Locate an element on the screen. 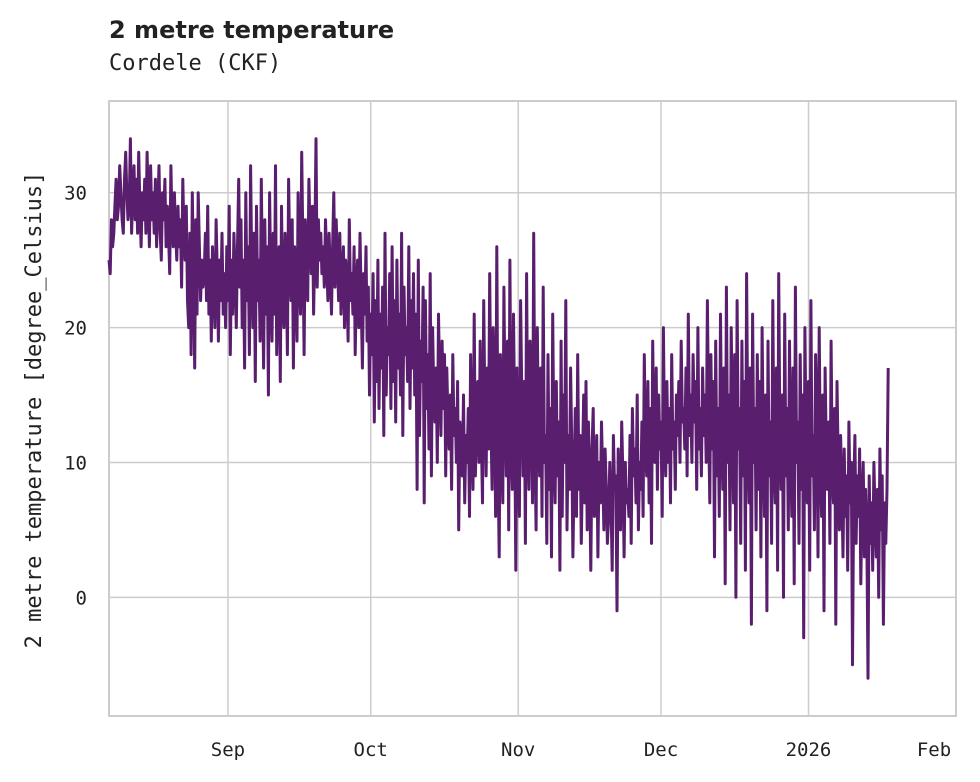 The image size is (980, 782). x-tick-label: Feb is located at coordinates (934, 750).